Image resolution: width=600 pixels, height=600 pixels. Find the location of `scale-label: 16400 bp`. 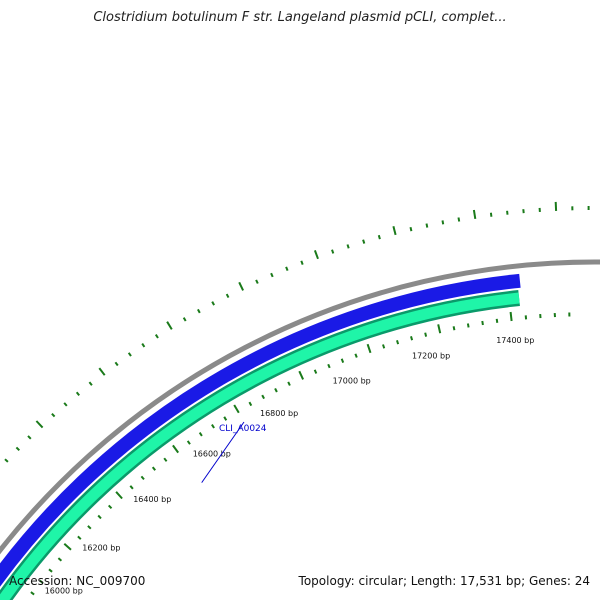

scale-label: 16400 bp is located at coordinates (152, 499).